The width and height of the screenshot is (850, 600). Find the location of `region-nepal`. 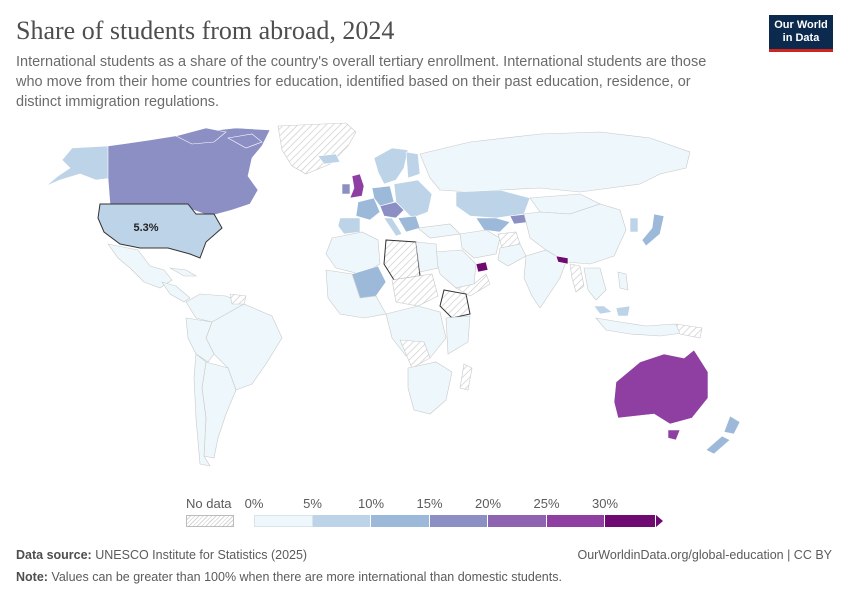

region-nepal is located at coordinates (562, 260).